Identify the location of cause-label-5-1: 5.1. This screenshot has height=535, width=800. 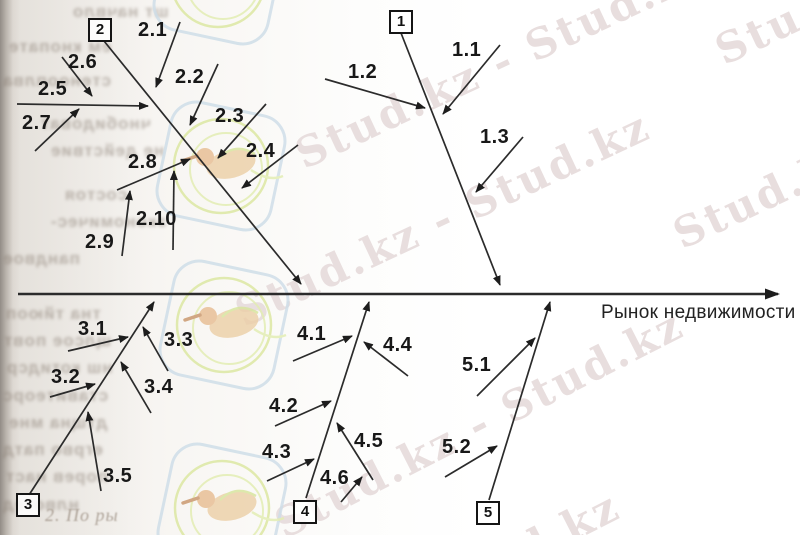
(477, 365).